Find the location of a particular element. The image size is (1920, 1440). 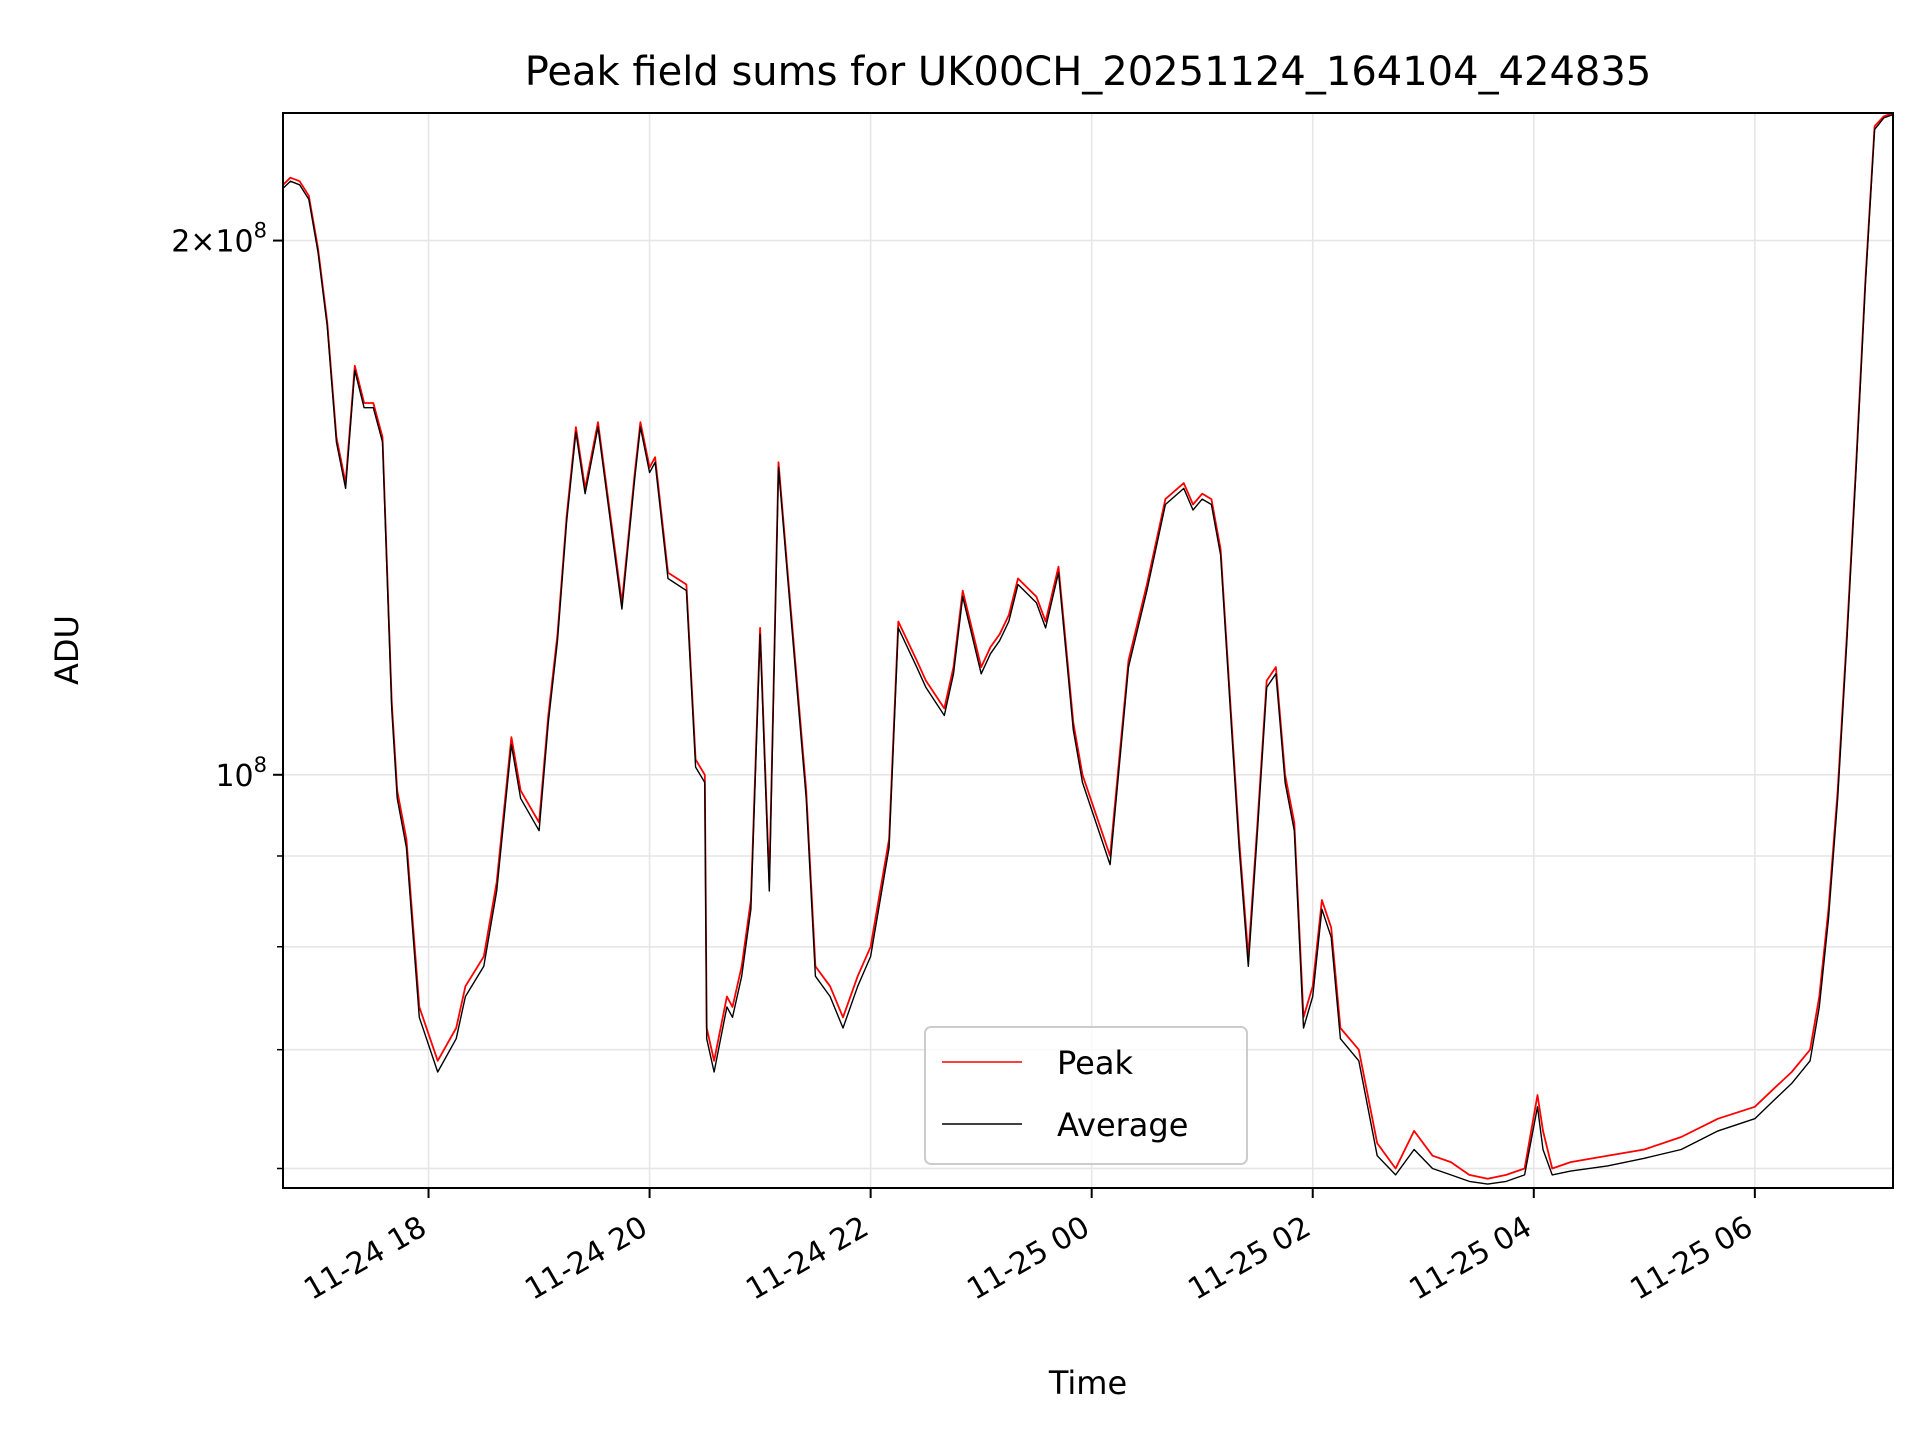

y-tick-label-1: 2×108 is located at coordinates (219, 239).